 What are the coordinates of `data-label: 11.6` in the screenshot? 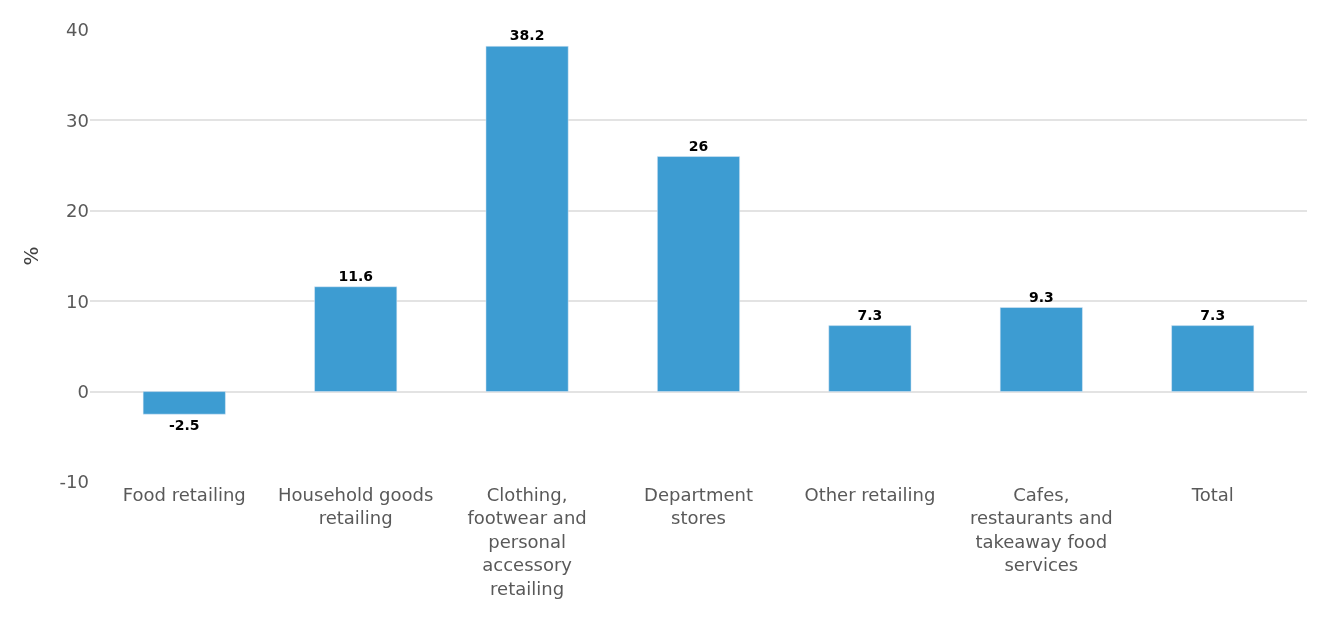 It's located at (355, 275).